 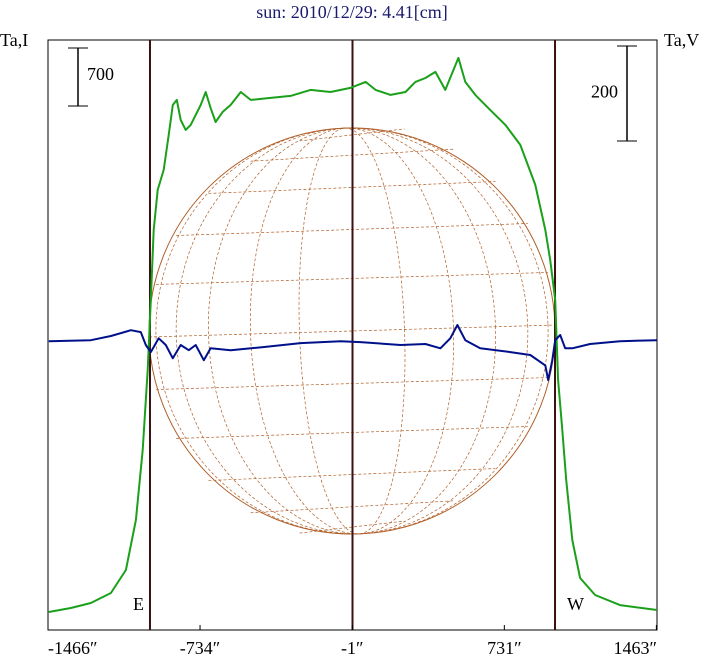 I want to click on limb-label: E, so click(x=138, y=604).